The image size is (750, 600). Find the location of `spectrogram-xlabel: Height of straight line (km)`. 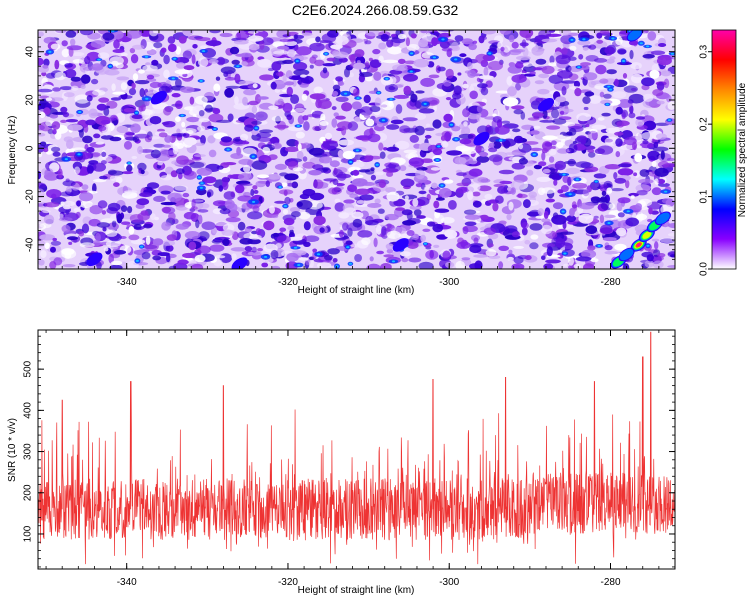

spectrogram-xlabel: Height of straight line (km) is located at coordinates (356, 290).